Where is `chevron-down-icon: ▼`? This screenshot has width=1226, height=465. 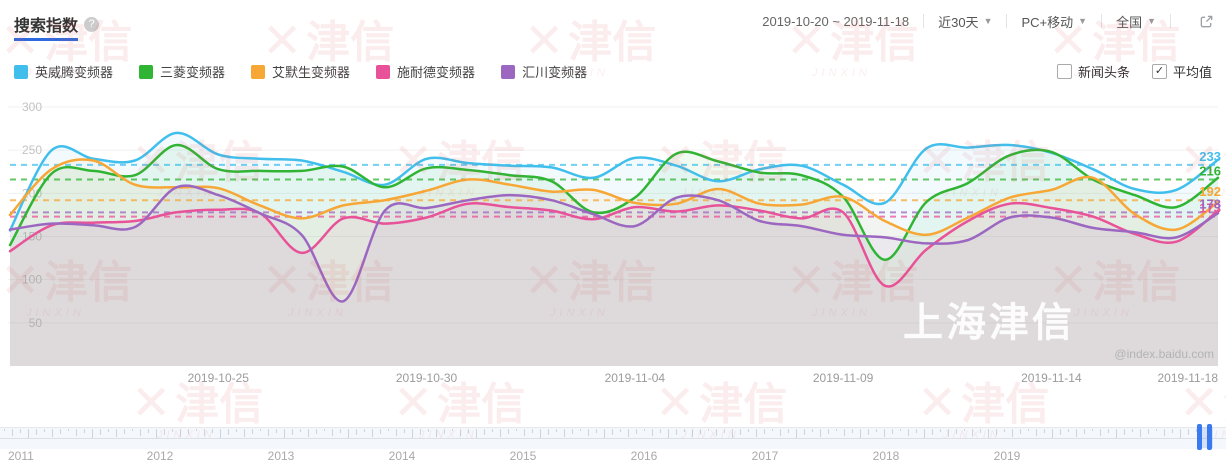
chevron-down-icon: ▼ is located at coordinates (1083, 21).